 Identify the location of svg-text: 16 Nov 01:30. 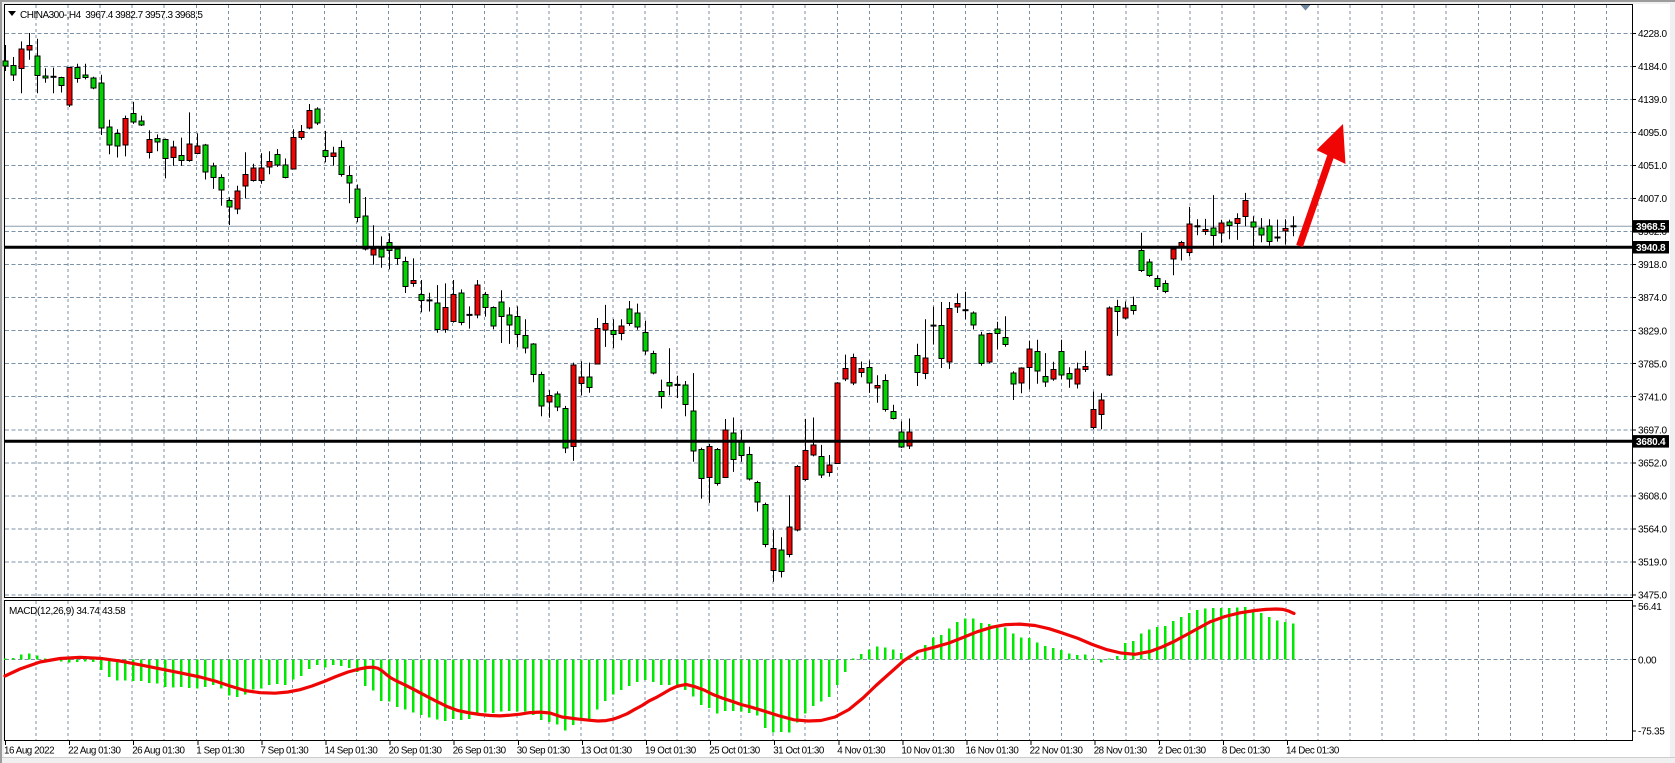
(993, 751).